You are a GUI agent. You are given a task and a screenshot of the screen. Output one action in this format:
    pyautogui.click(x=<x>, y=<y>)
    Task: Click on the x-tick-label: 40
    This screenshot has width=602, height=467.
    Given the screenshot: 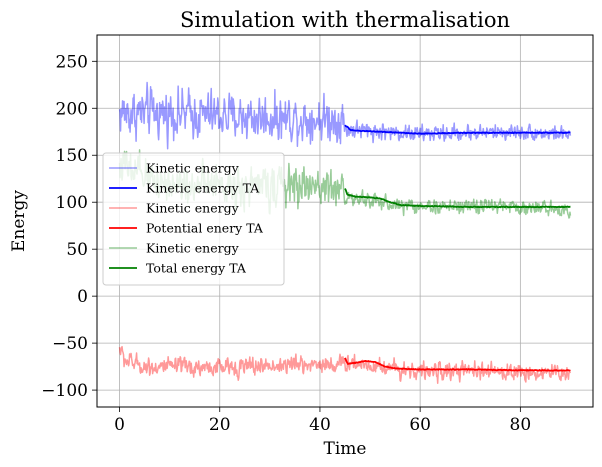 What is the action you would take?
    pyautogui.click(x=320, y=425)
    